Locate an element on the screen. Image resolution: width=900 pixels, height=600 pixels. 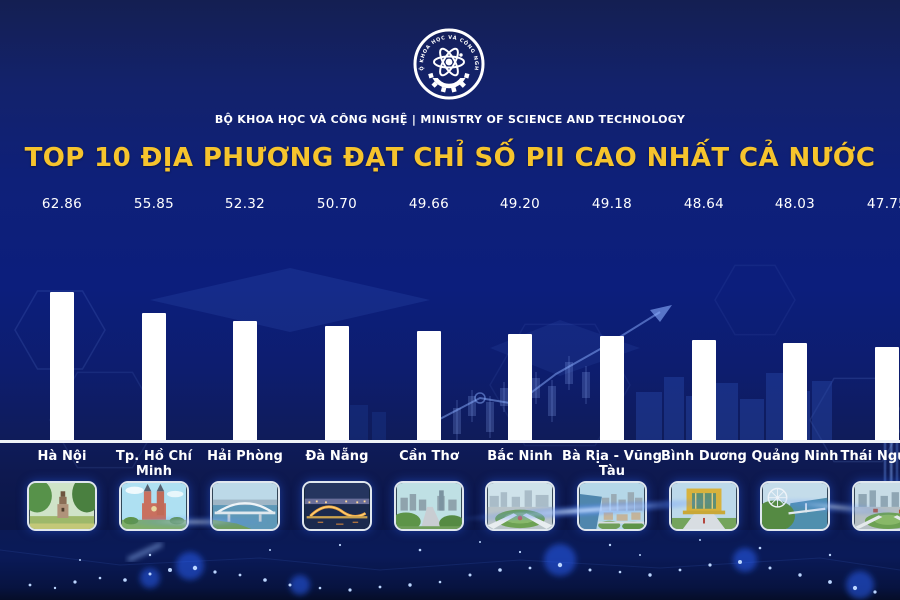
bar-binh-duong is located at coordinates (704, 390).